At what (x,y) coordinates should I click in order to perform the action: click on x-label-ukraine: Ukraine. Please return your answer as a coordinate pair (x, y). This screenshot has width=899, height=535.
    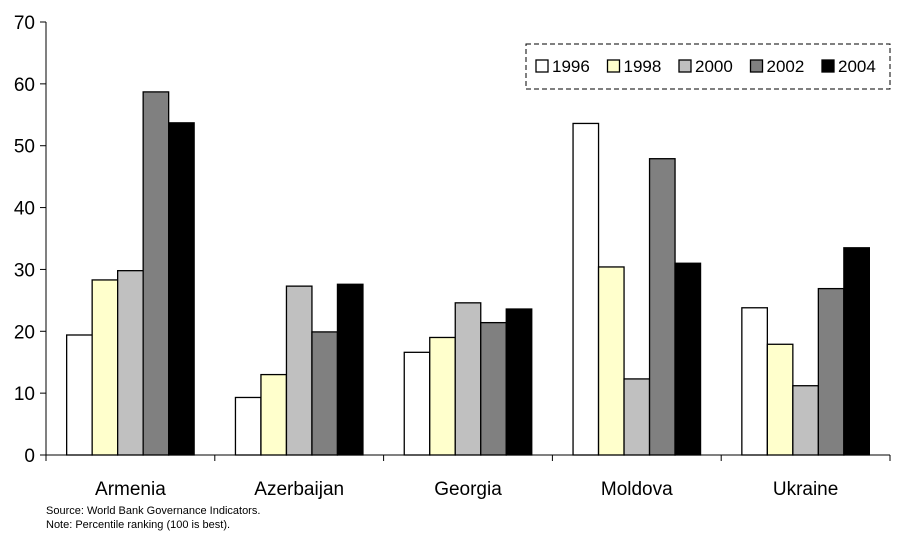
    Looking at the image, I should click on (805, 489).